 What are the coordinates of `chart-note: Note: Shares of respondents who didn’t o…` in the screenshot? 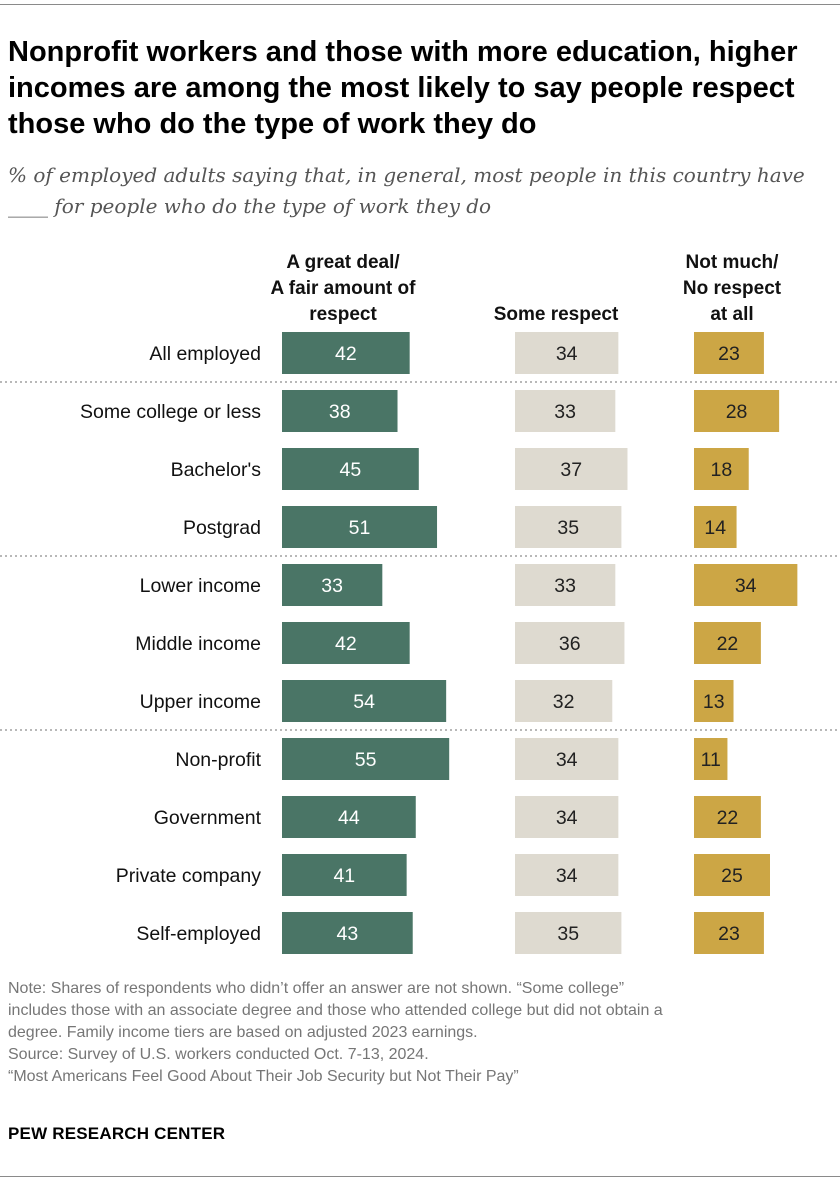 It's located at (422, 1033).